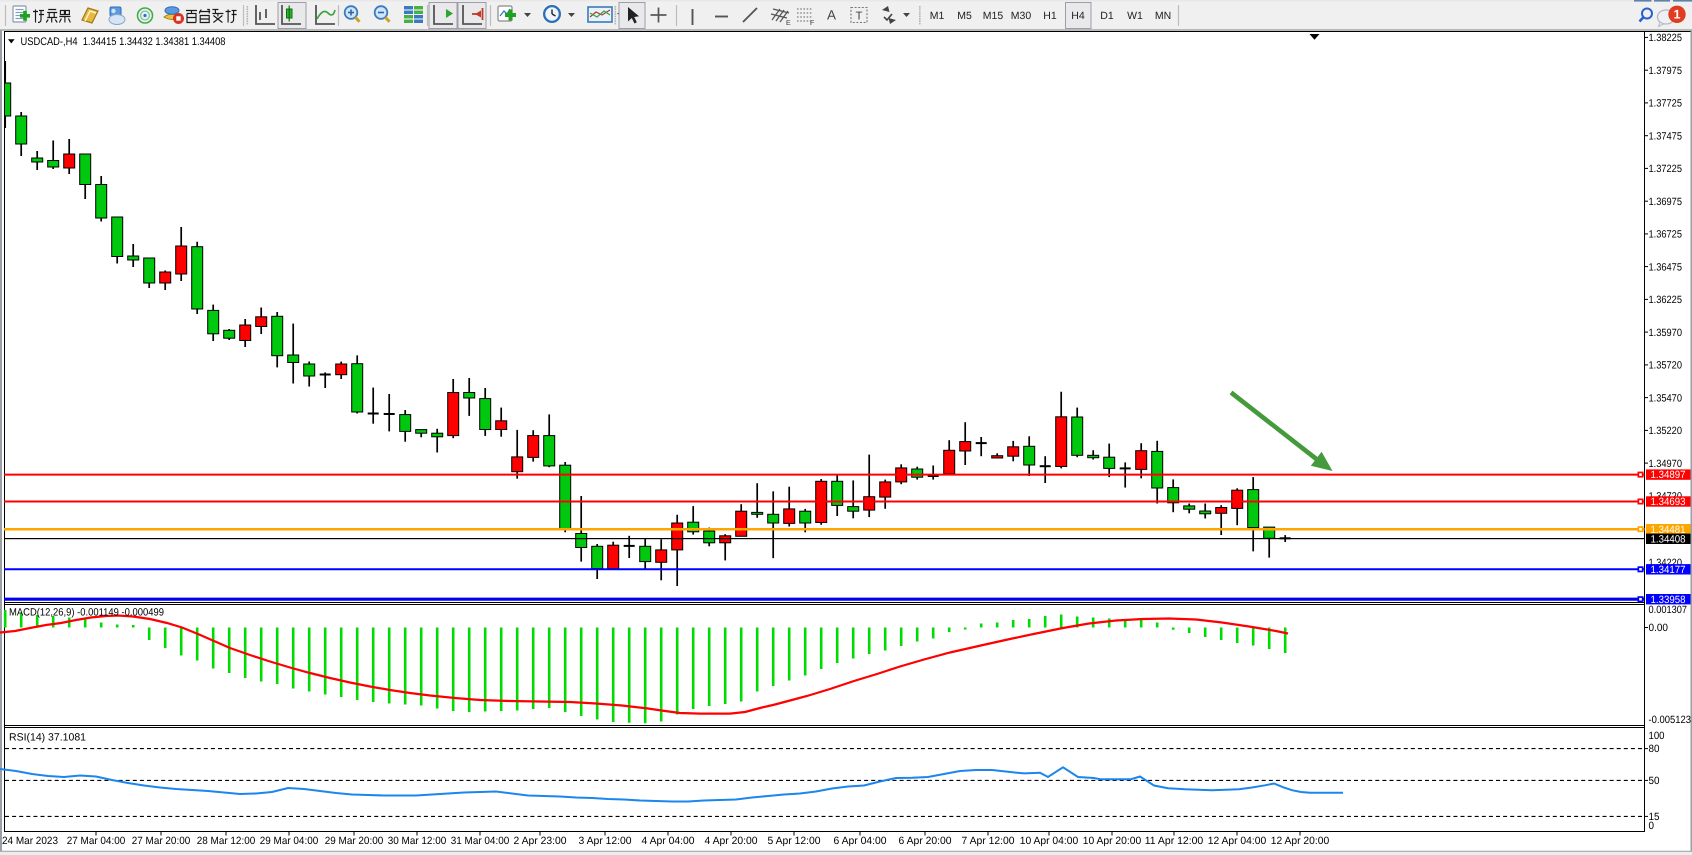  What do you see at coordinates (1654, 749) in the screenshot?
I see `svg-text: 80` at bounding box center [1654, 749].